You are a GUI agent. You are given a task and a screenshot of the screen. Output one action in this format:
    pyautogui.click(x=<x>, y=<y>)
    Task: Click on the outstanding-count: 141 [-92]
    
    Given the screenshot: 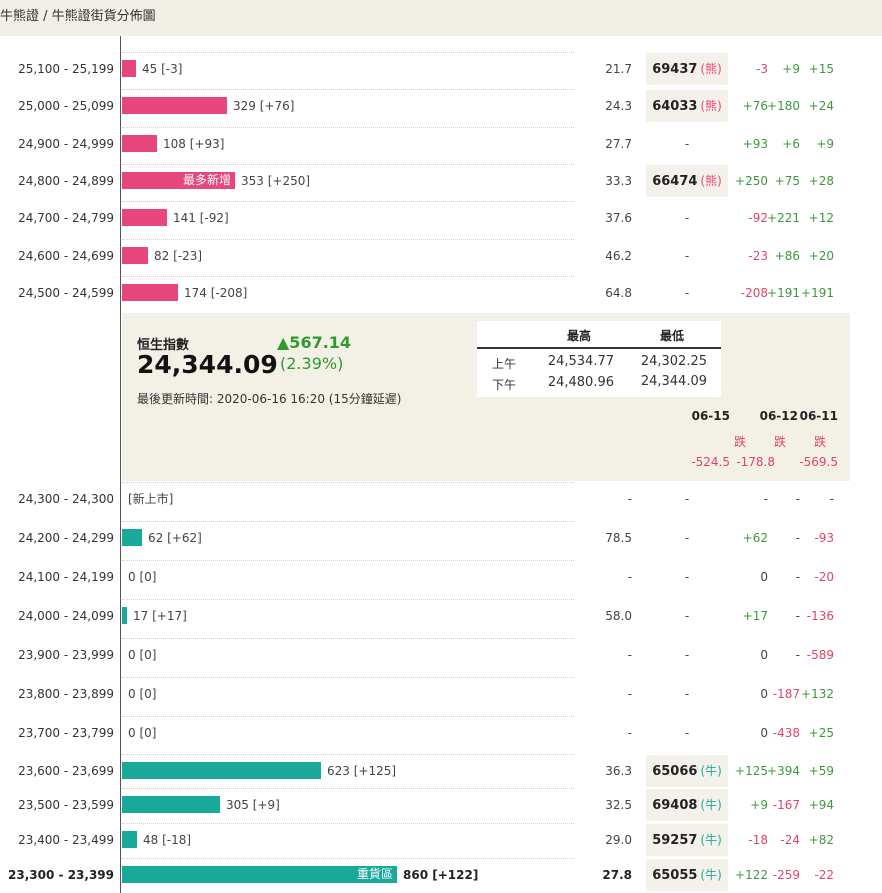 What is the action you would take?
    pyautogui.click(x=201, y=218)
    